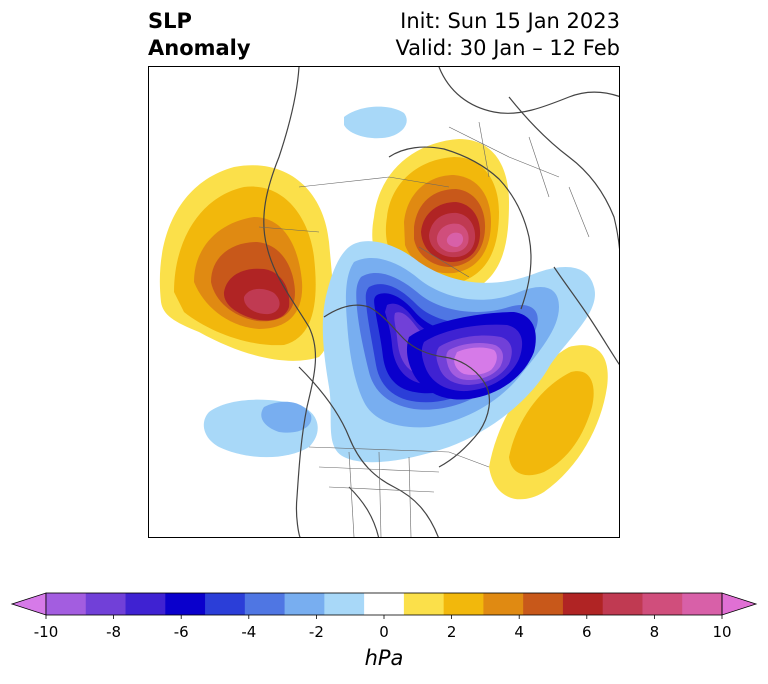  I want to click on colorbar-tick-label: -2, so click(316, 632).